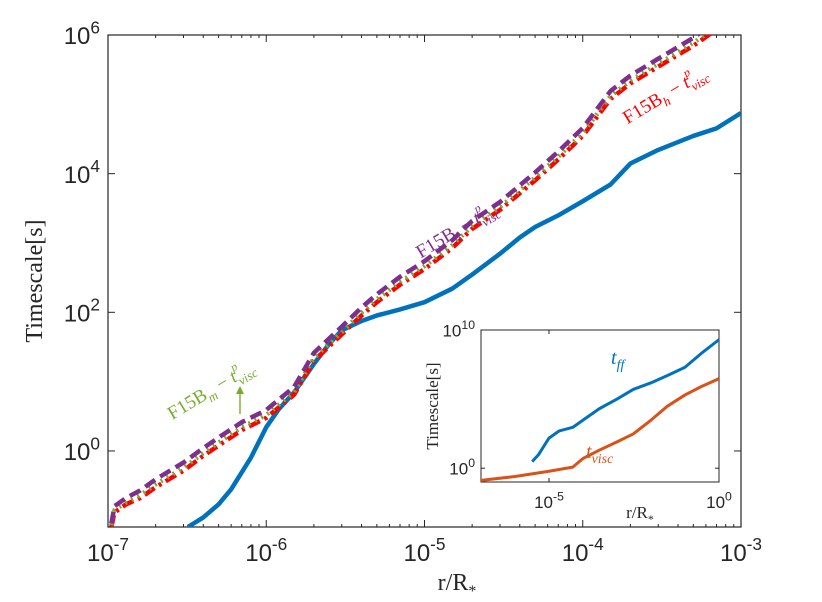 This screenshot has height=602, width=822. What do you see at coordinates (741, 550) in the screenshot?
I see `tick-label: 10⁻³` at bounding box center [741, 550].